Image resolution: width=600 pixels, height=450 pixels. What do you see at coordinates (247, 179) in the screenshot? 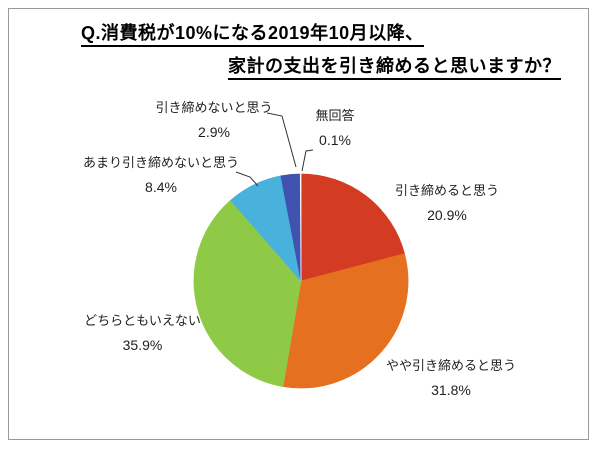
I see `leader-line-amari` at bounding box center [247, 179].